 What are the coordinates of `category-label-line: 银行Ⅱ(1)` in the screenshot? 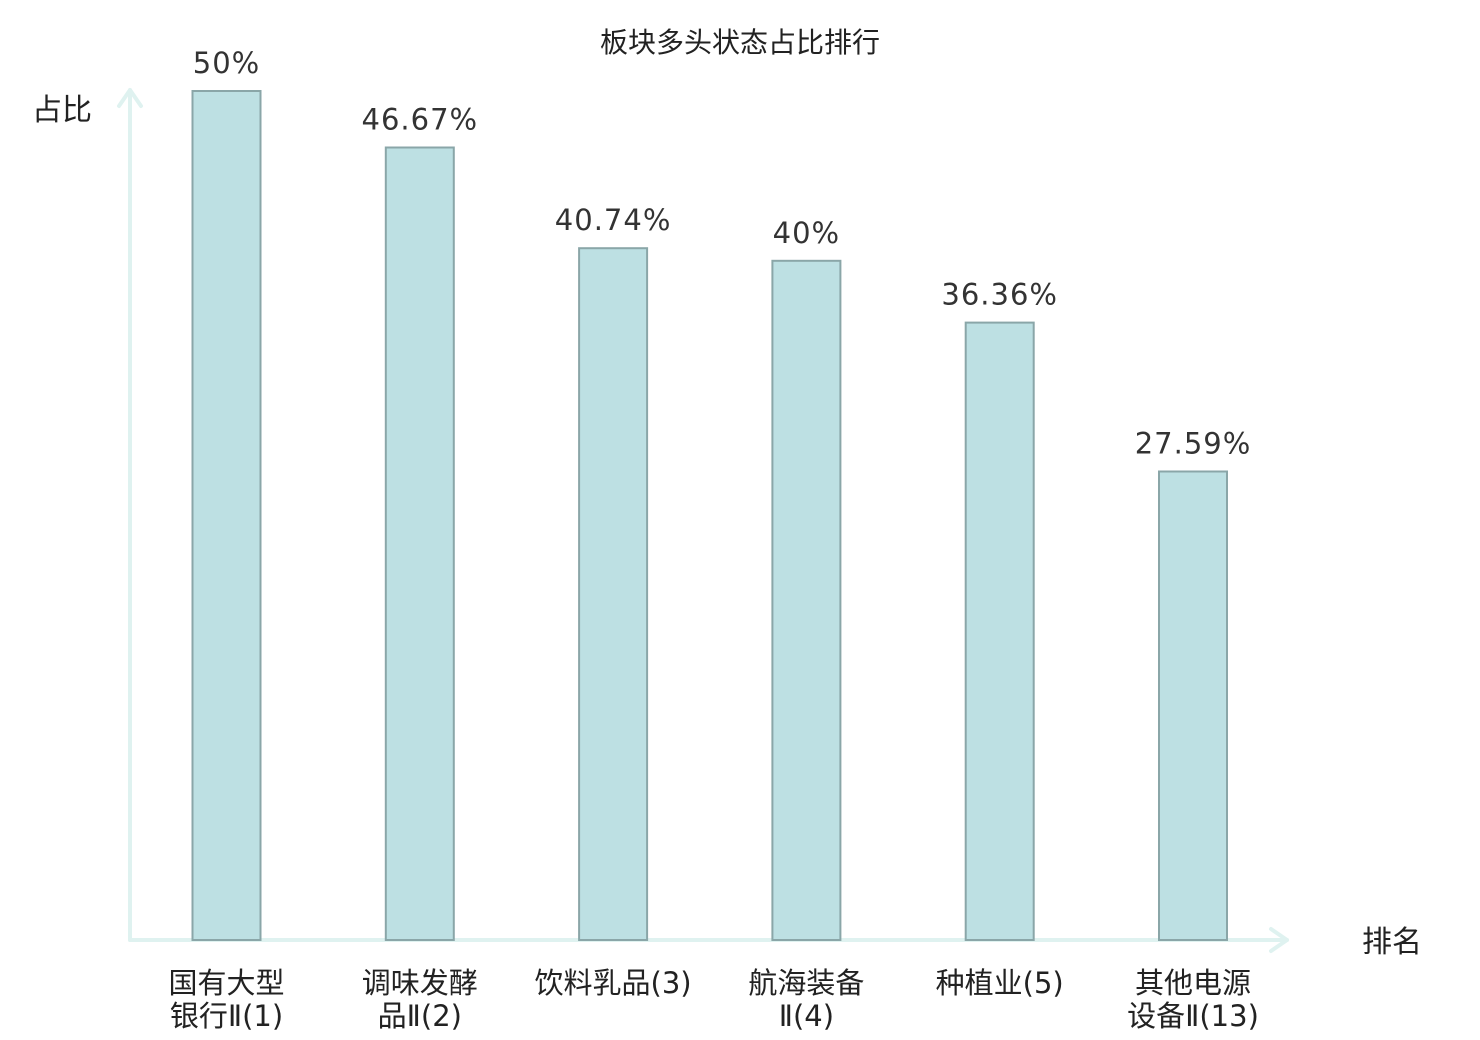 It's located at (226, 1016).